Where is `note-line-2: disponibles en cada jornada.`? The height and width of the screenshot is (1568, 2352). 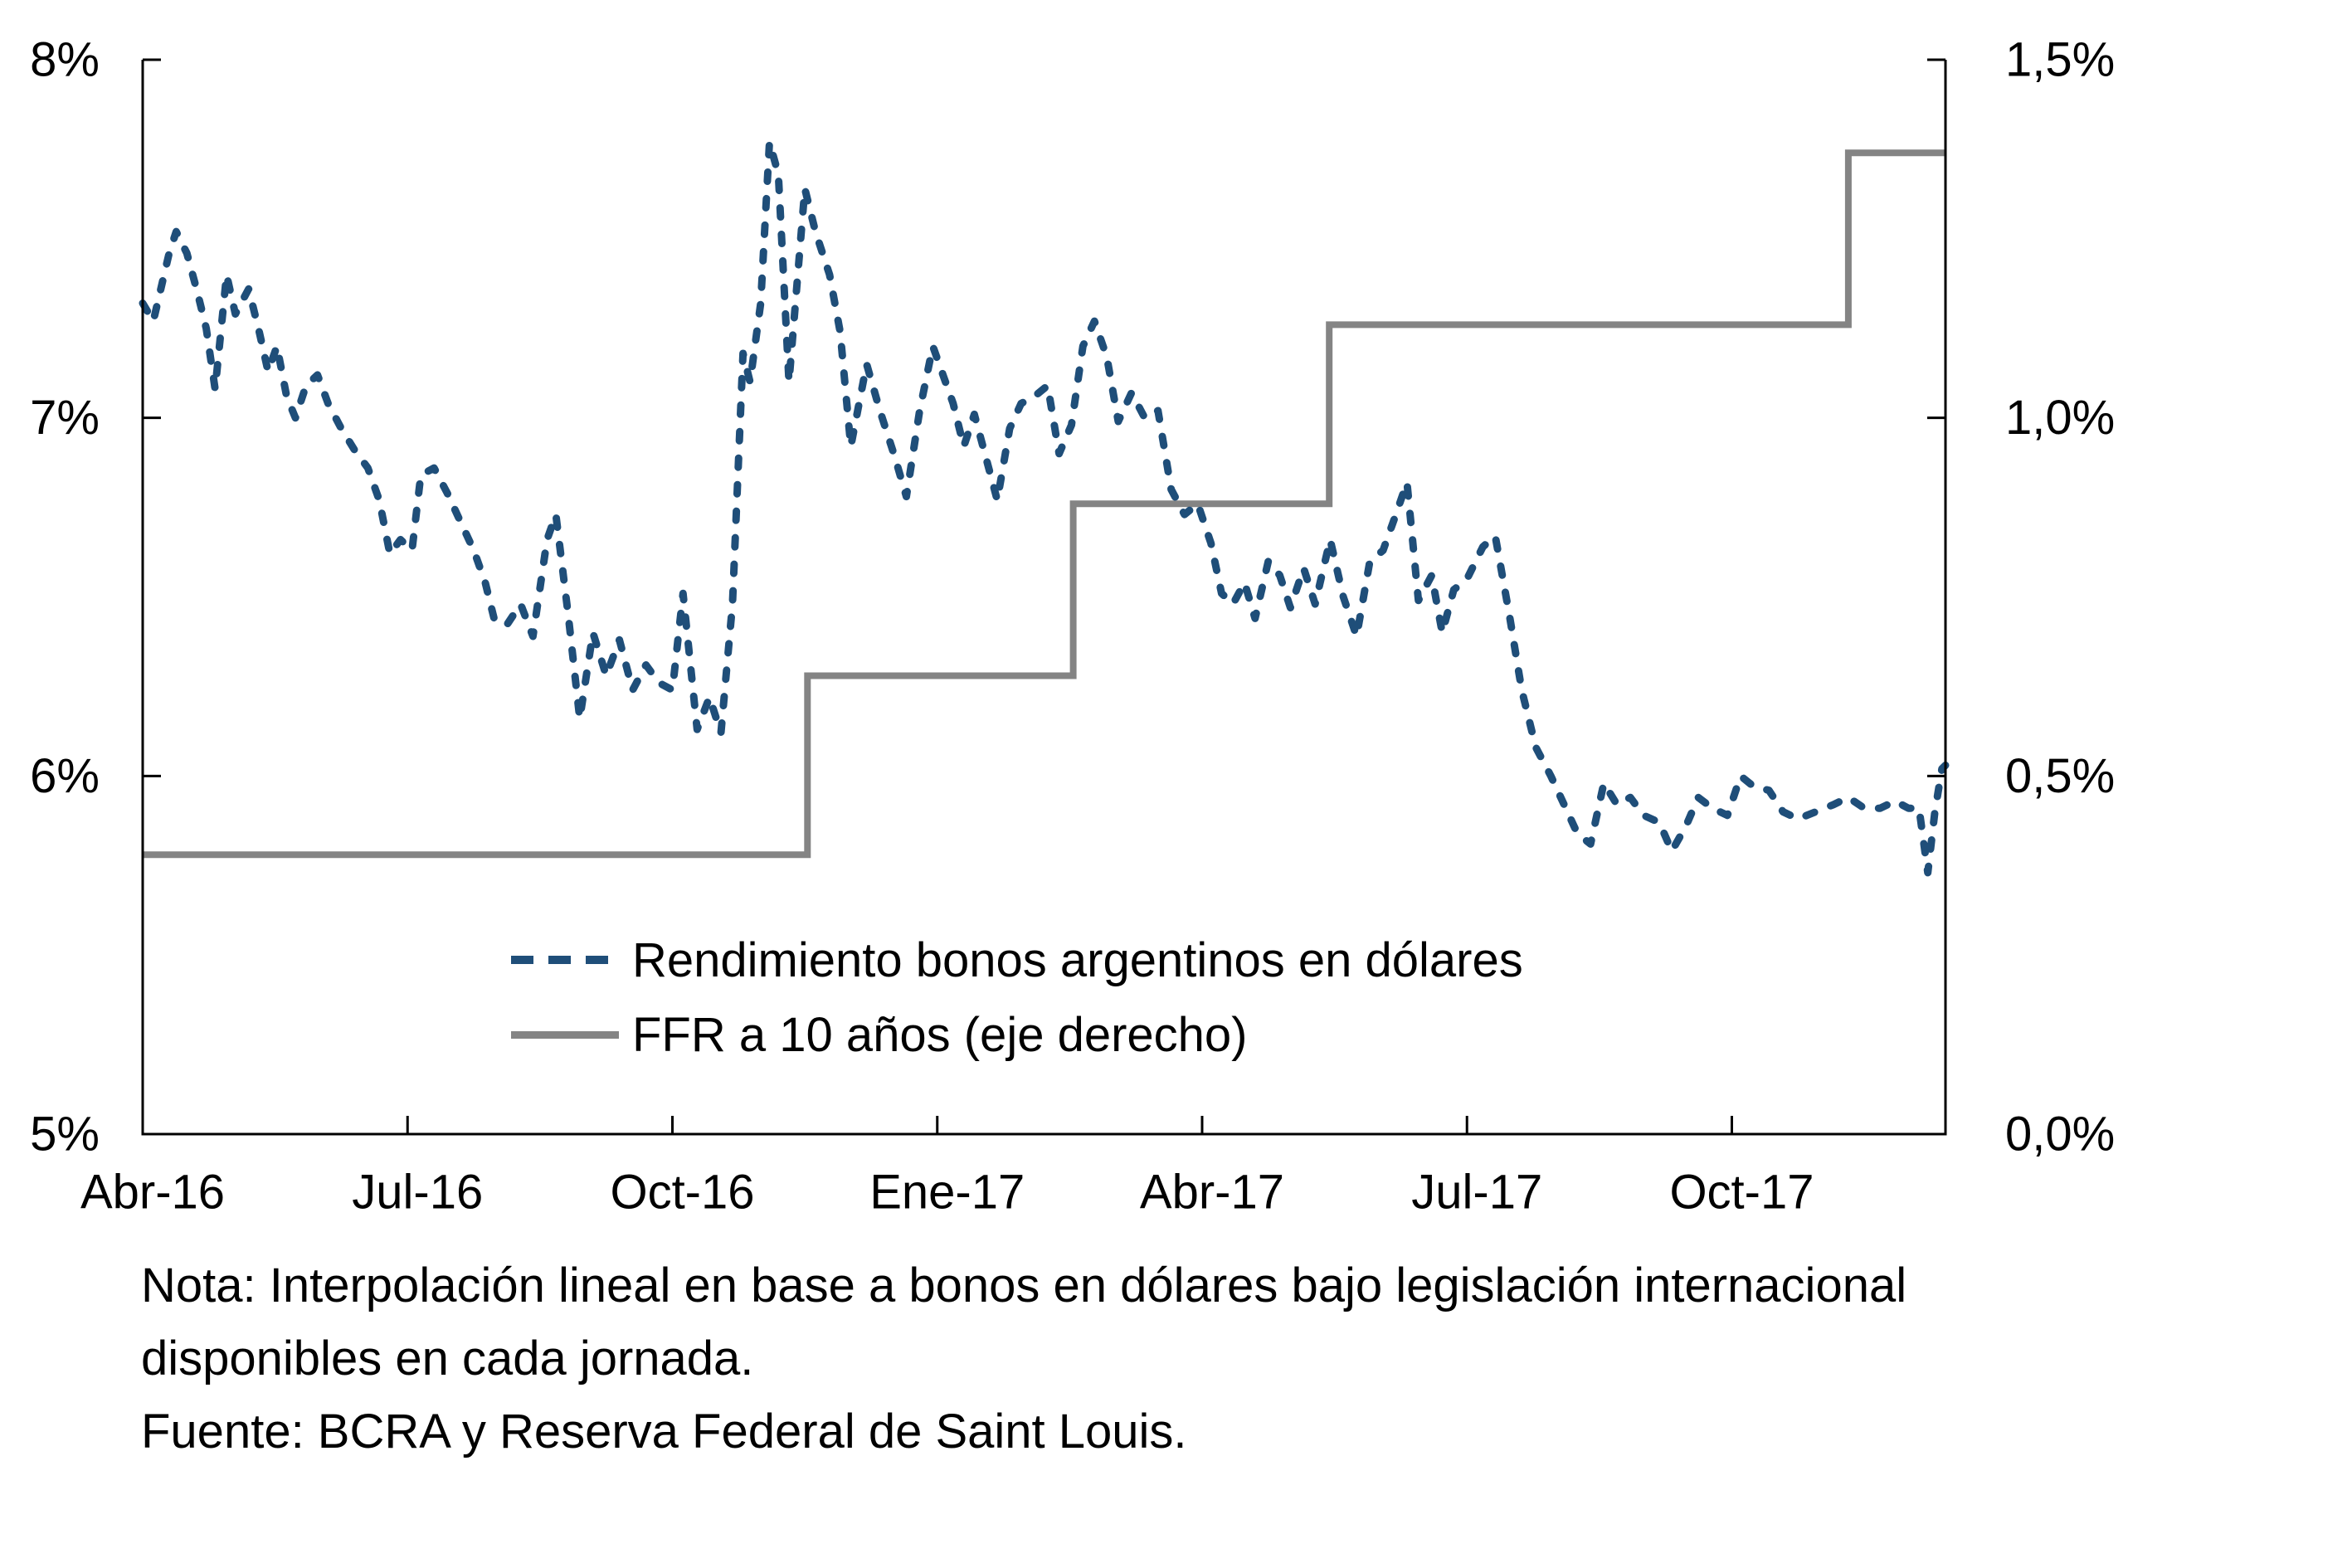
note-line-2: disponibles en cada jornada. is located at coordinates (447, 1358).